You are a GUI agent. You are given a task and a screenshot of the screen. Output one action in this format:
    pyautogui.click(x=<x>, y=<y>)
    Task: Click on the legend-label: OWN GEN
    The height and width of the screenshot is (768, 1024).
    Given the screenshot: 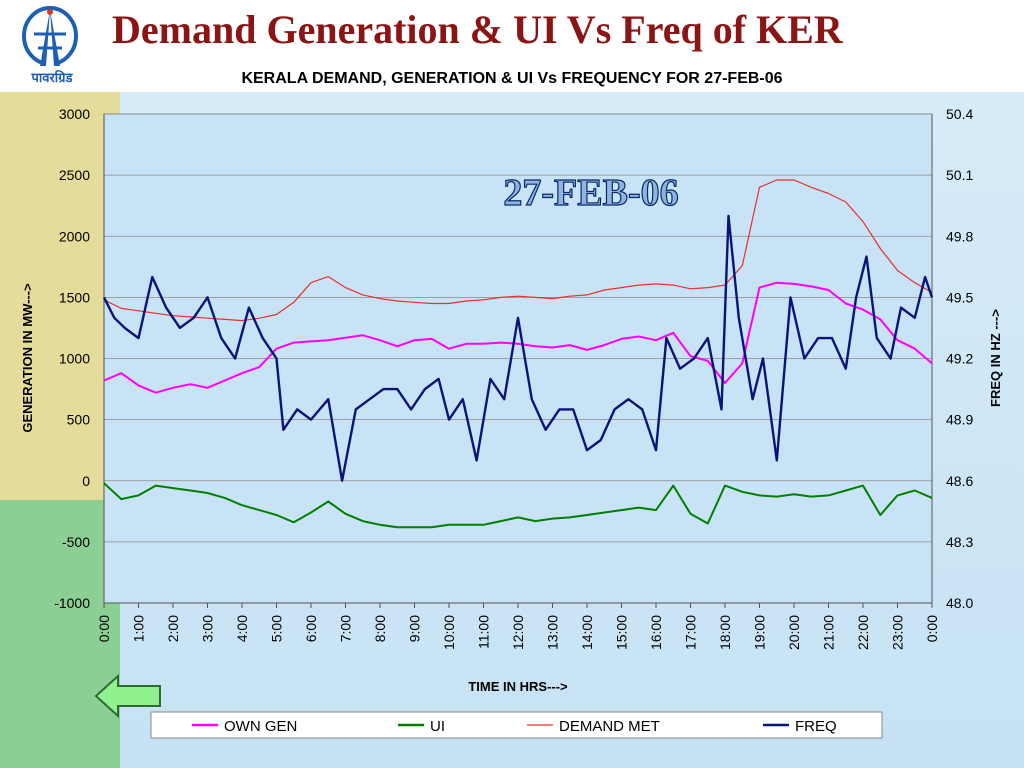 What is the action you would take?
    pyautogui.click(x=260, y=726)
    